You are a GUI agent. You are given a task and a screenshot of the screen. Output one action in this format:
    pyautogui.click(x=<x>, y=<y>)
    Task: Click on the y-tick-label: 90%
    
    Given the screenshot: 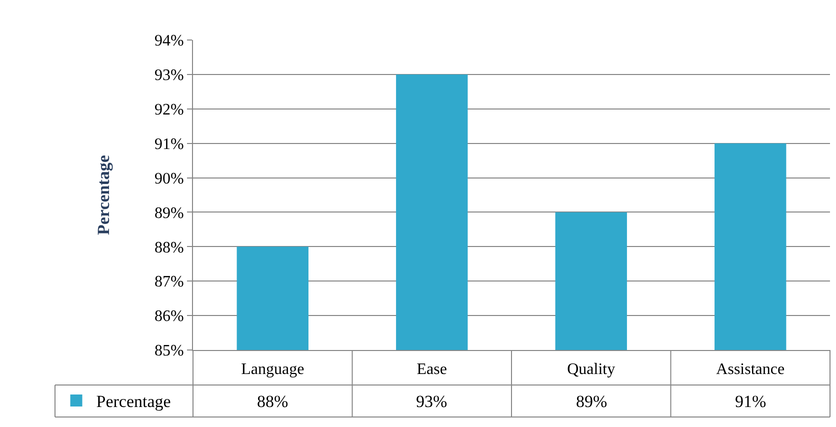 What is the action you would take?
    pyautogui.click(x=169, y=179)
    